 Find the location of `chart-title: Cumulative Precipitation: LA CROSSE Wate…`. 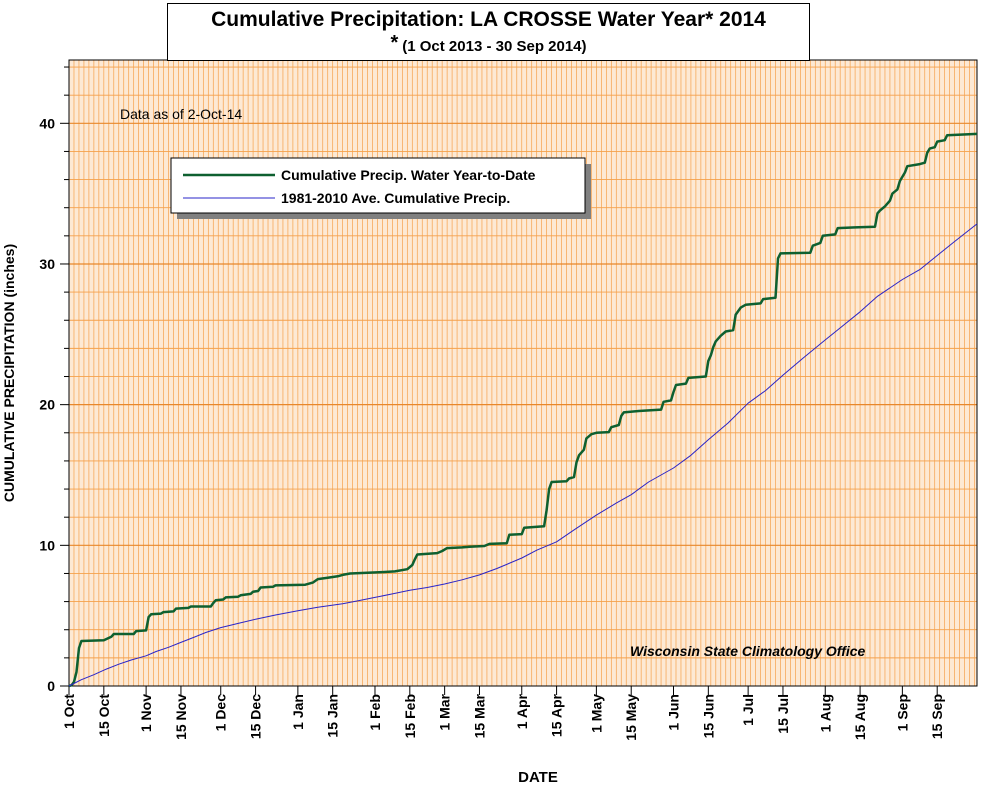

chart-title: Cumulative Precipitation: LA CROSSE Wate… is located at coordinates (488, 19).